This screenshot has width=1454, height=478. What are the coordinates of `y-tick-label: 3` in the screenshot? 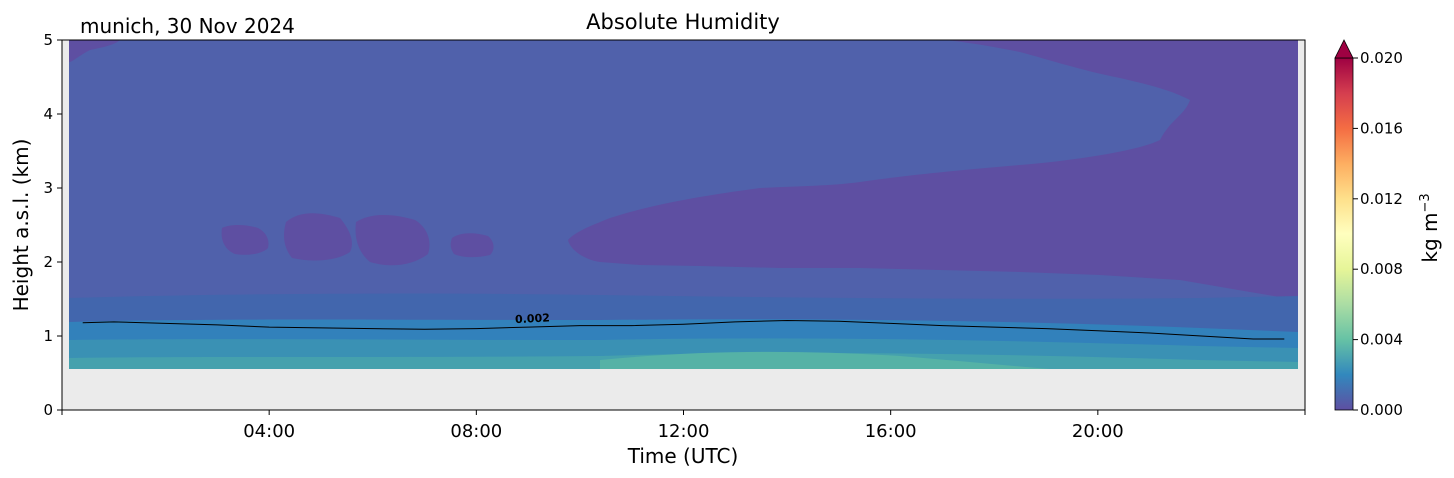 It's located at (48, 188).